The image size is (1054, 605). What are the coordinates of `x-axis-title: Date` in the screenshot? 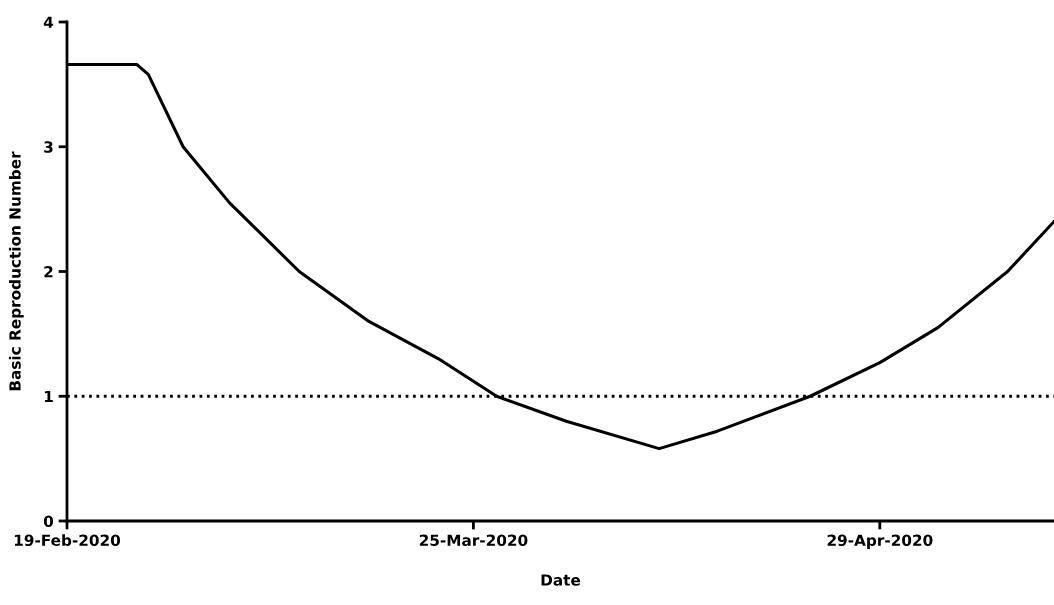 It's located at (561, 580).